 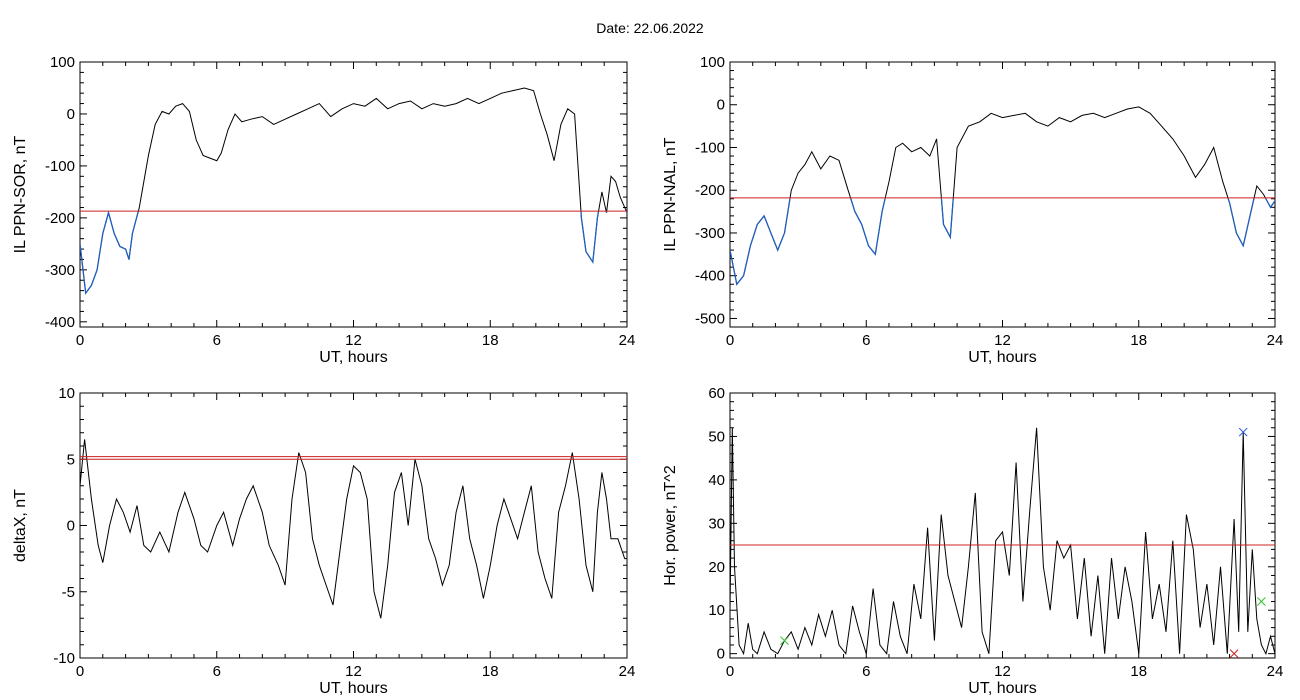 What do you see at coordinates (670, 525) in the screenshot?
I see `y-axis-title: Hor. power, nT^2` at bounding box center [670, 525].